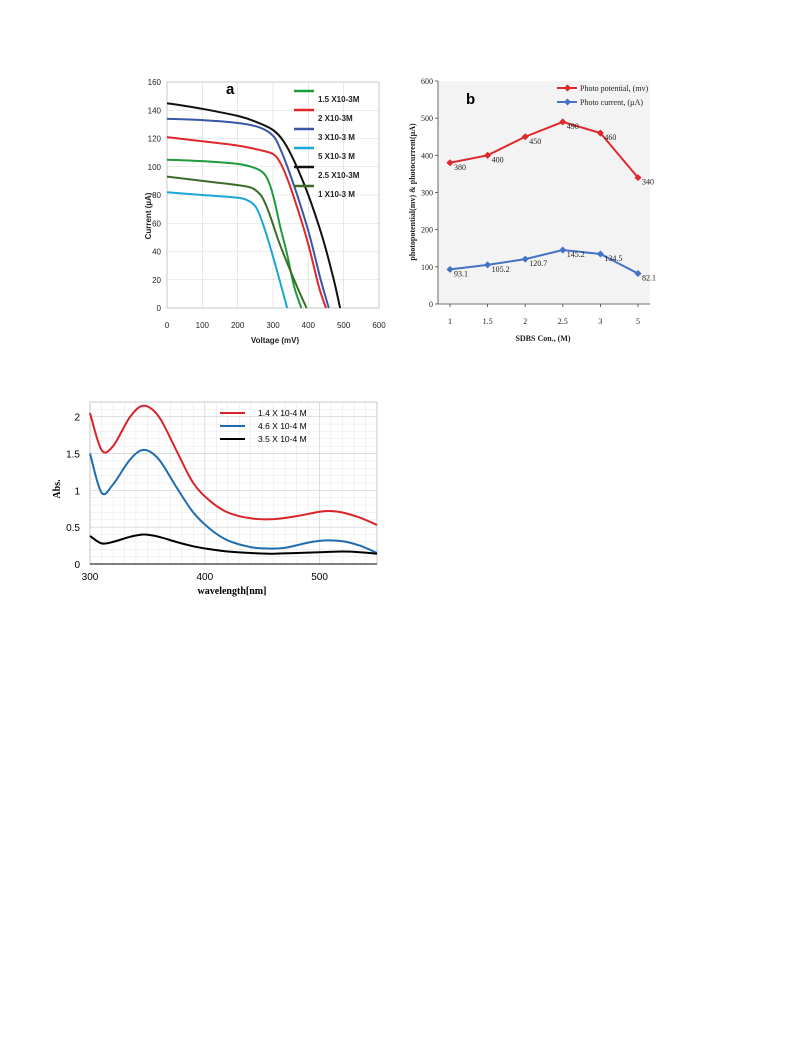 This screenshot has height=1057, width=793. Describe the element at coordinates (427, 81) in the screenshot. I see `y-tick-label: 600` at that location.